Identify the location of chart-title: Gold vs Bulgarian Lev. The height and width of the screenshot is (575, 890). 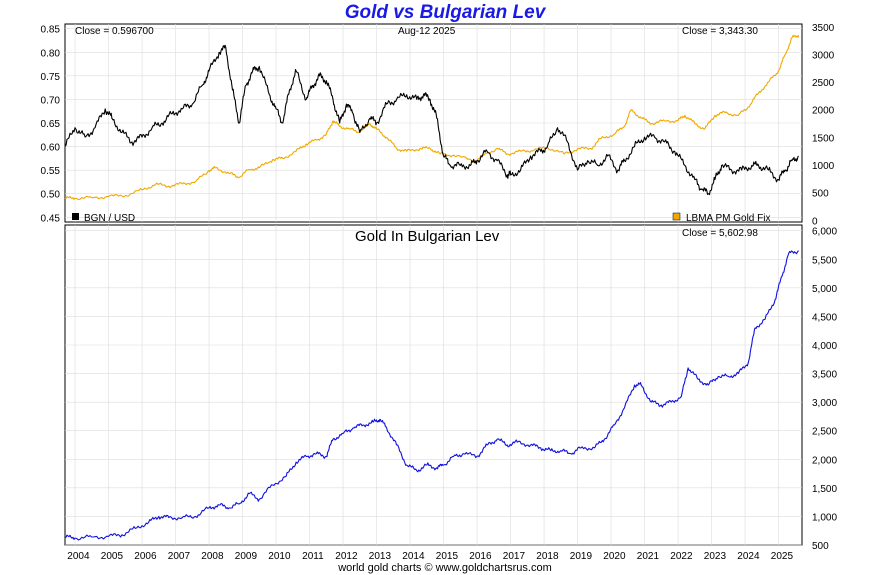
(445, 12).